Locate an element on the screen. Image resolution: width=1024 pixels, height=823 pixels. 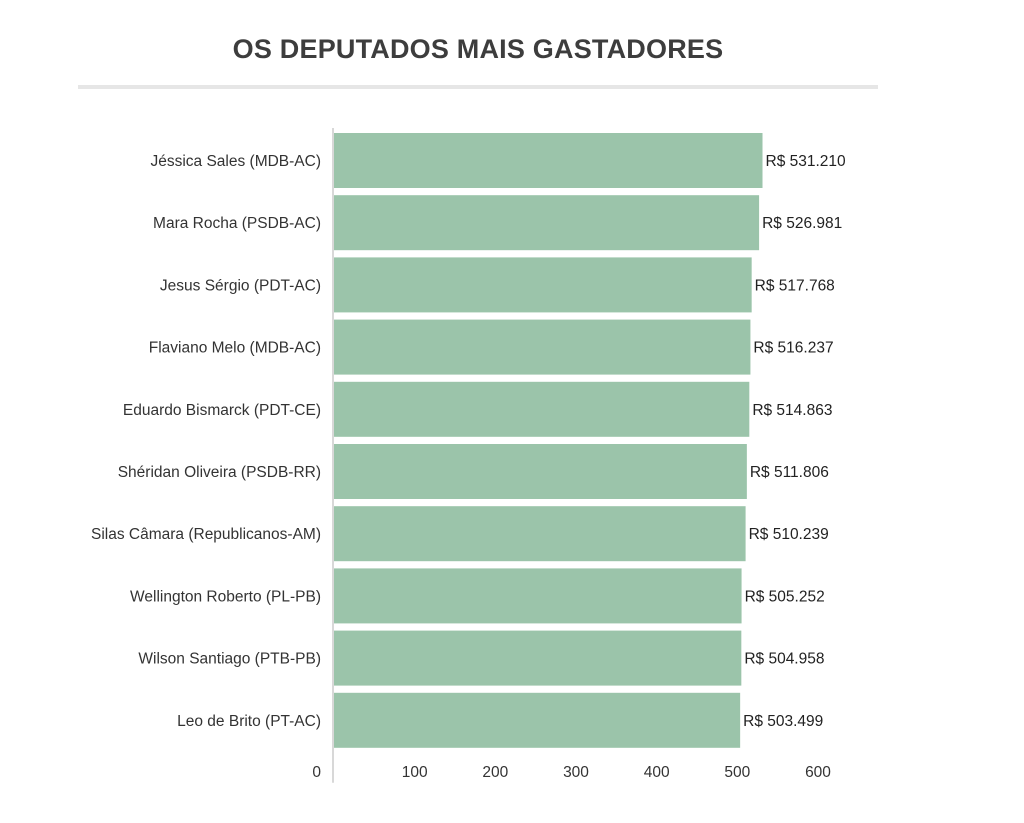
category-label: Jesus Sérgio (PDT-AC) is located at coordinates (240, 285).